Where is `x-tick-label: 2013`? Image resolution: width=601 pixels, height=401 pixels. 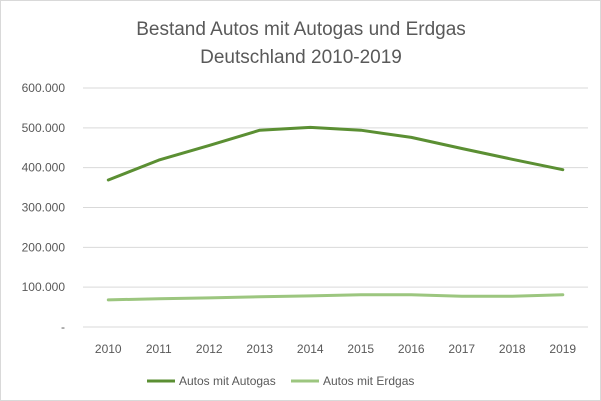
x-tick-label: 2013 is located at coordinates (259, 349).